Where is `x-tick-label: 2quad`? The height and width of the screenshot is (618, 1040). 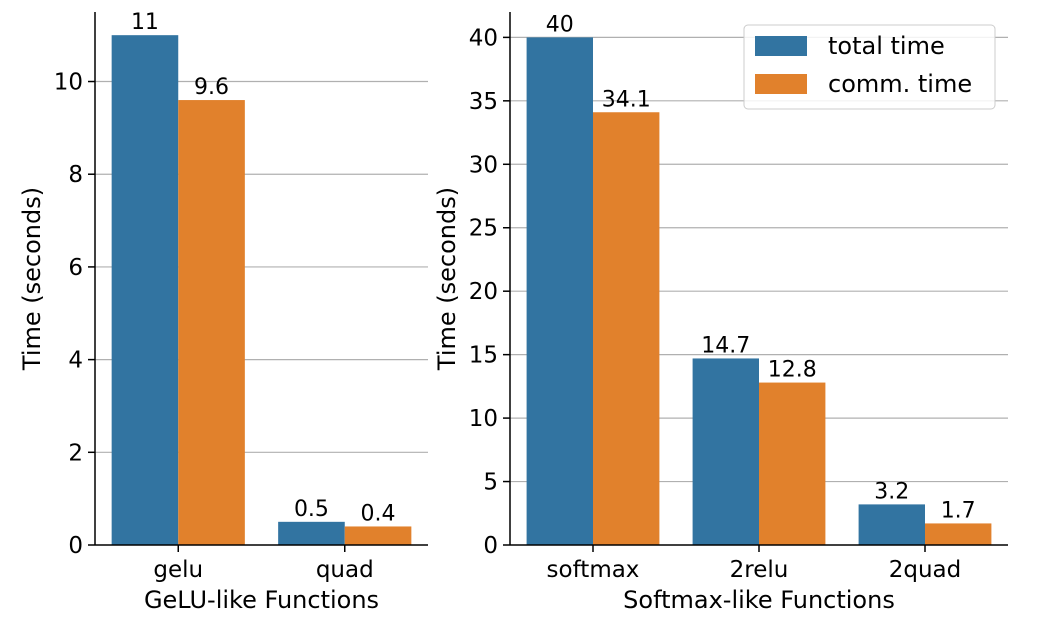
x-tick-label: 2quad is located at coordinates (925, 570).